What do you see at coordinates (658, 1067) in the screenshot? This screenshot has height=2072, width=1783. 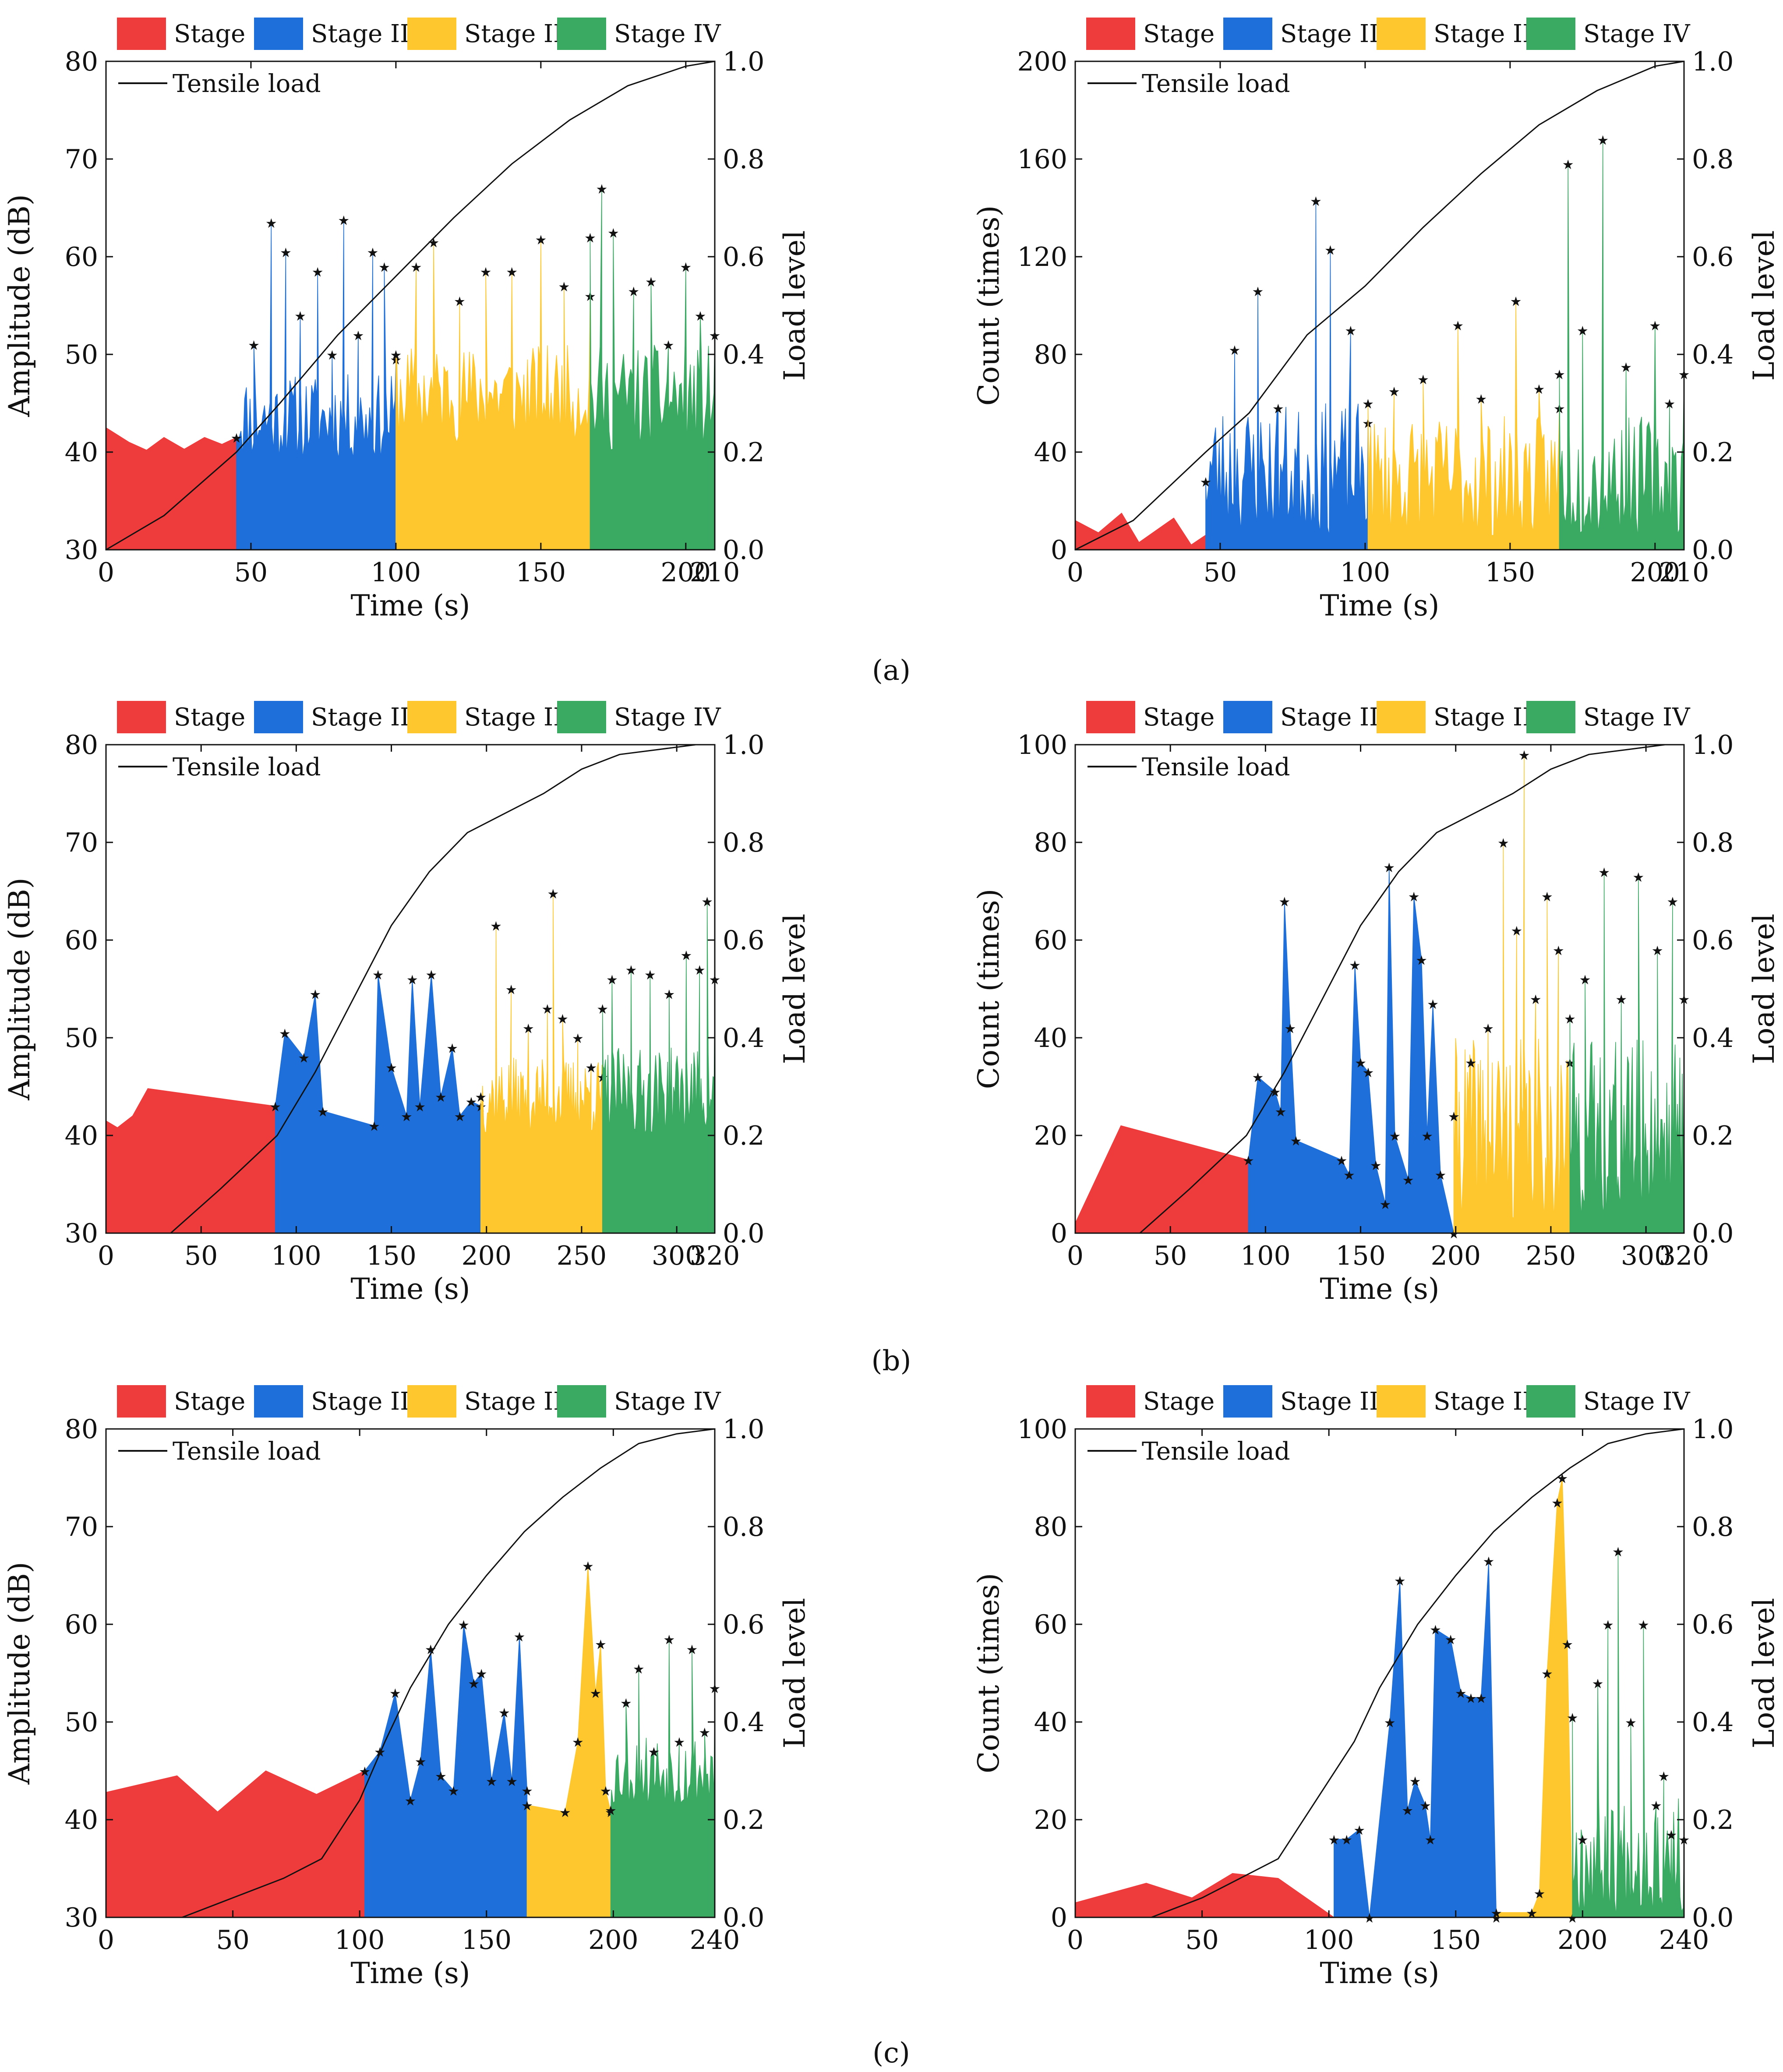 I see `area-stage-4-b-amplitude` at bounding box center [658, 1067].